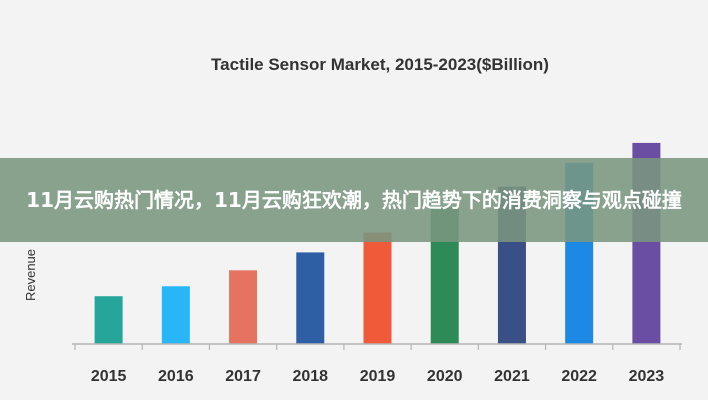 The height and width of the screenshot is (400, 708). I want to click on x-tick-labels-layer: 2015 2016 2017 2018 2019 2020 2021 2022 2023, so click(377, 376).